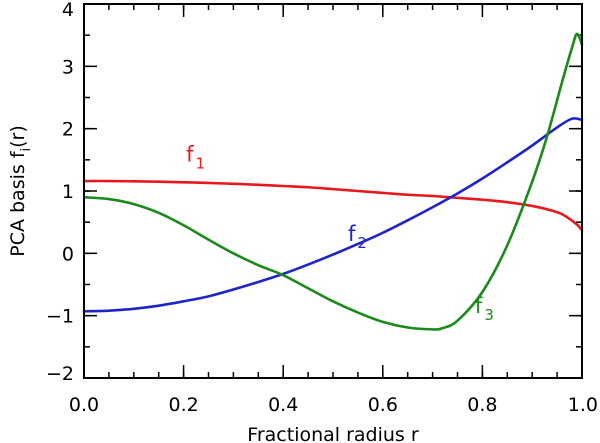  What do you see at coordinates (18, 136) in the screenshot?
I see `y-axis-title-suffix: (r)` at bounding box center [18, 136].